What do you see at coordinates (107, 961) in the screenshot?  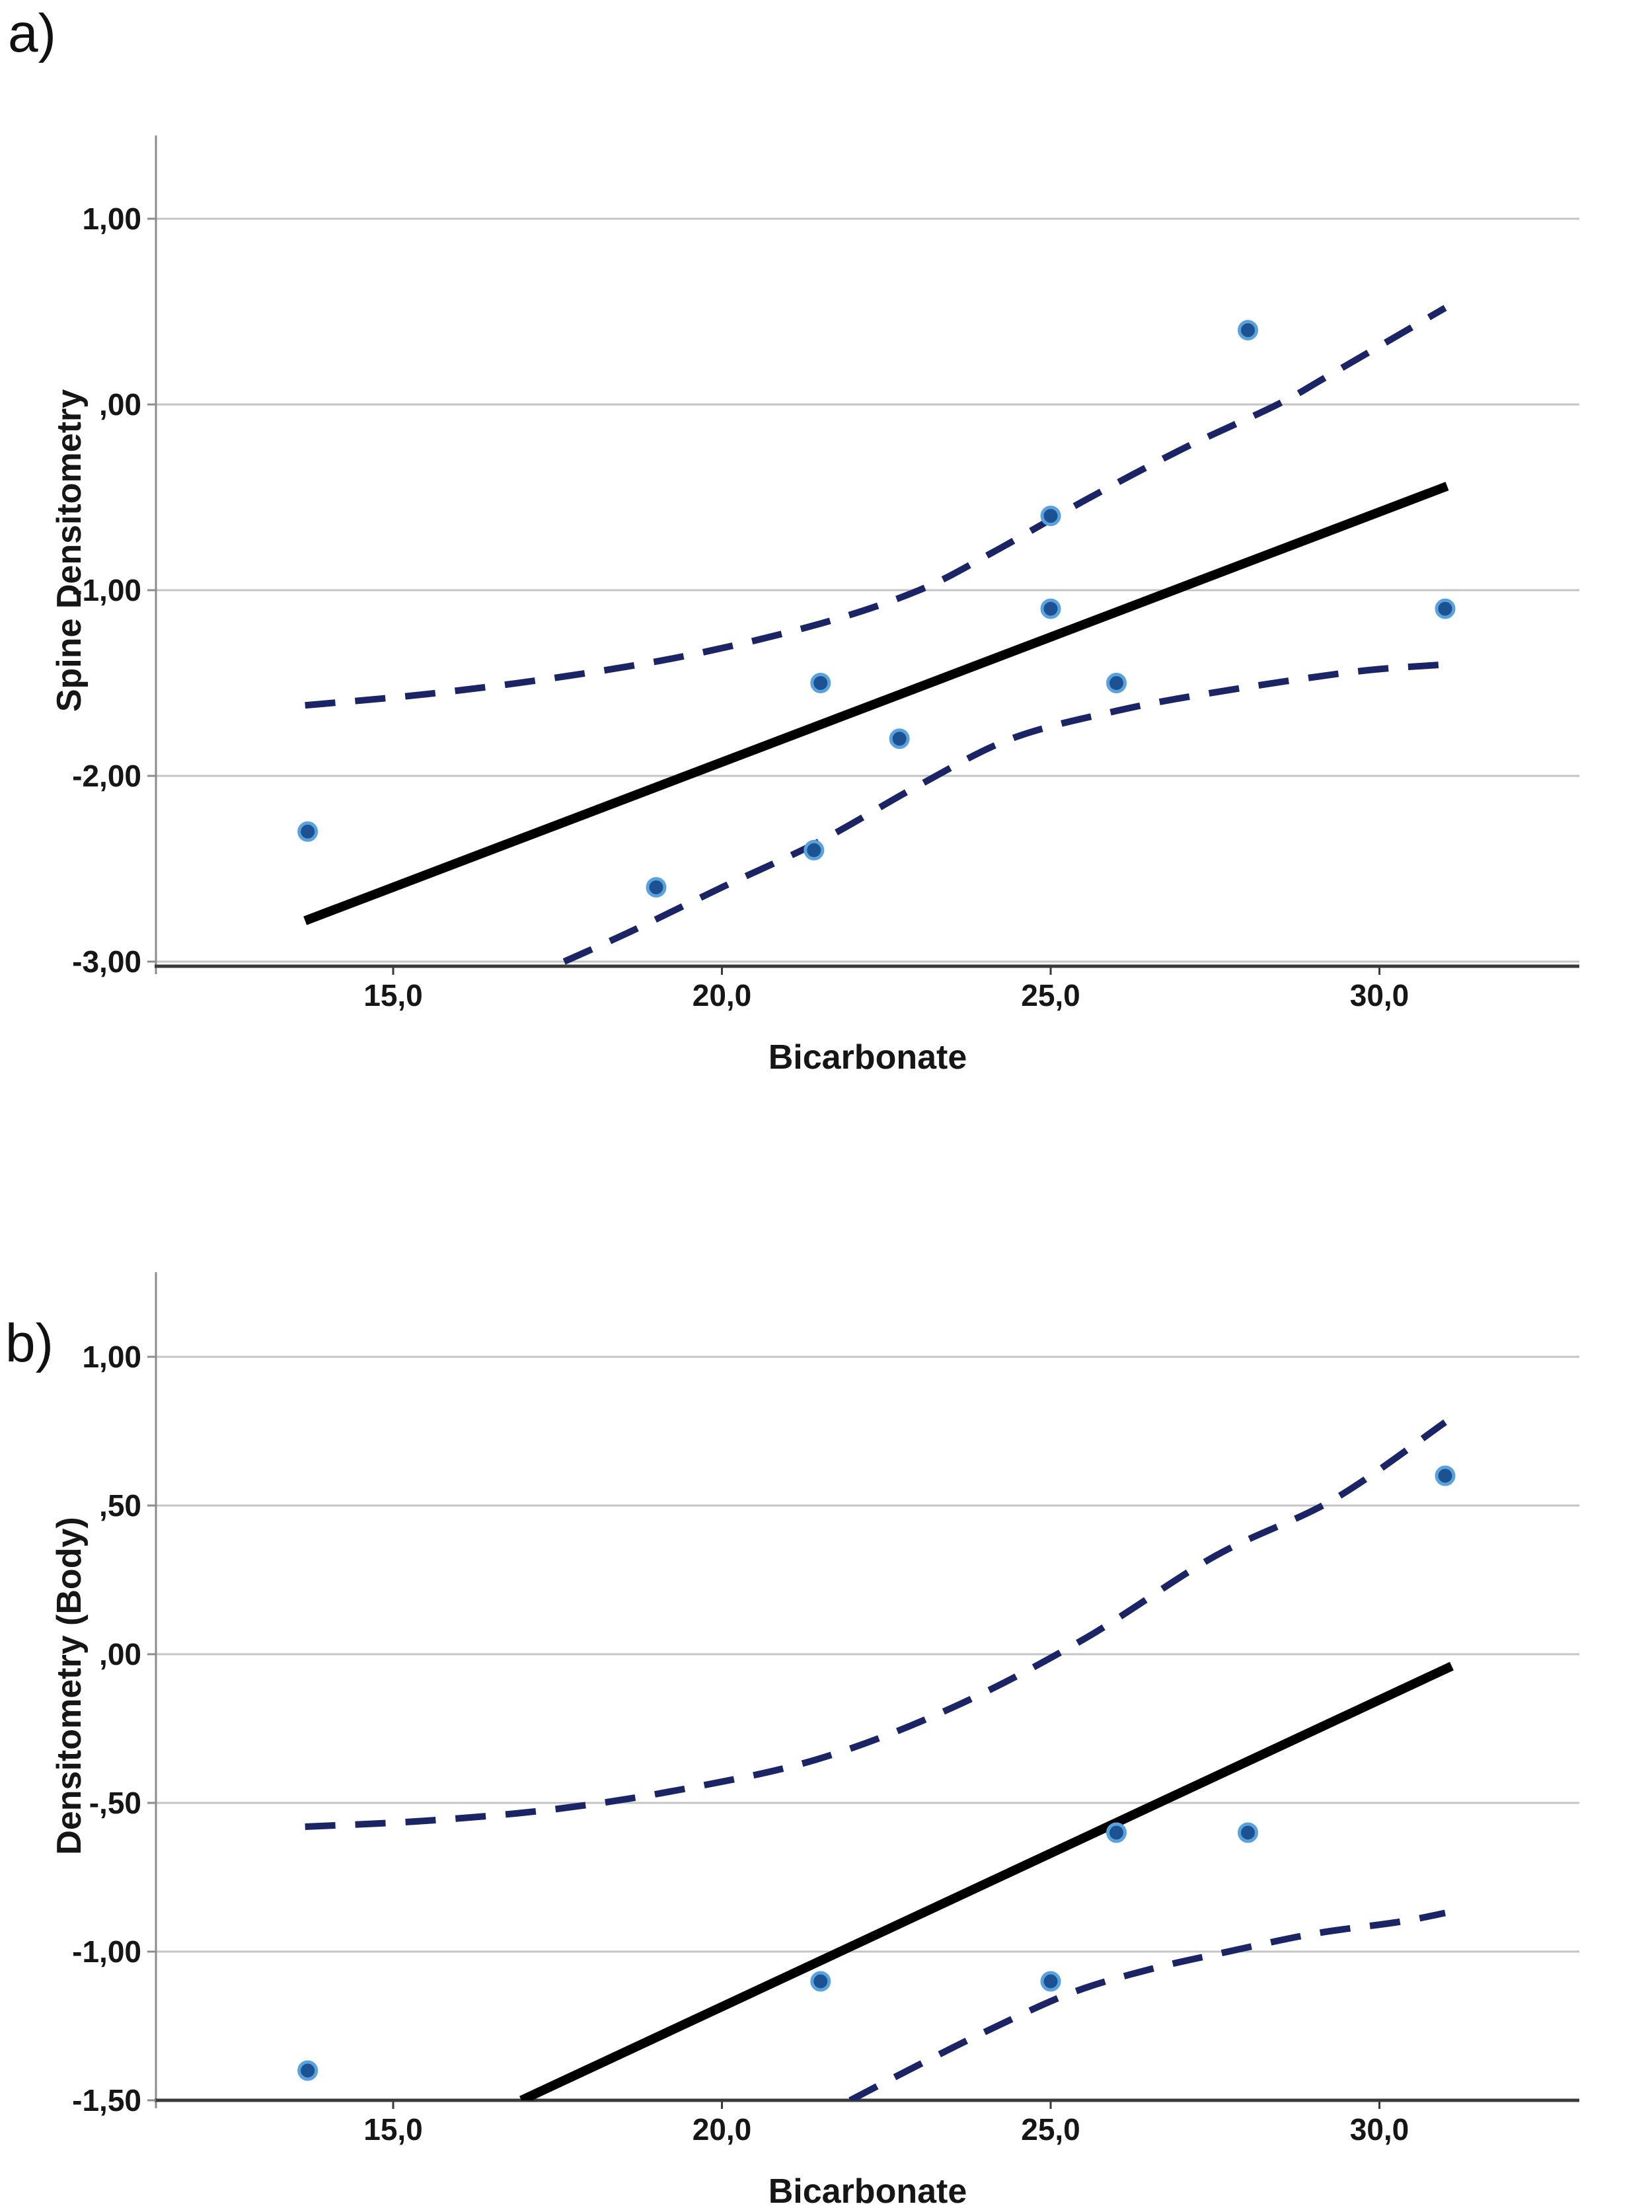 I see `y-tick-label: -3,00` at bounding box center [107, 961].